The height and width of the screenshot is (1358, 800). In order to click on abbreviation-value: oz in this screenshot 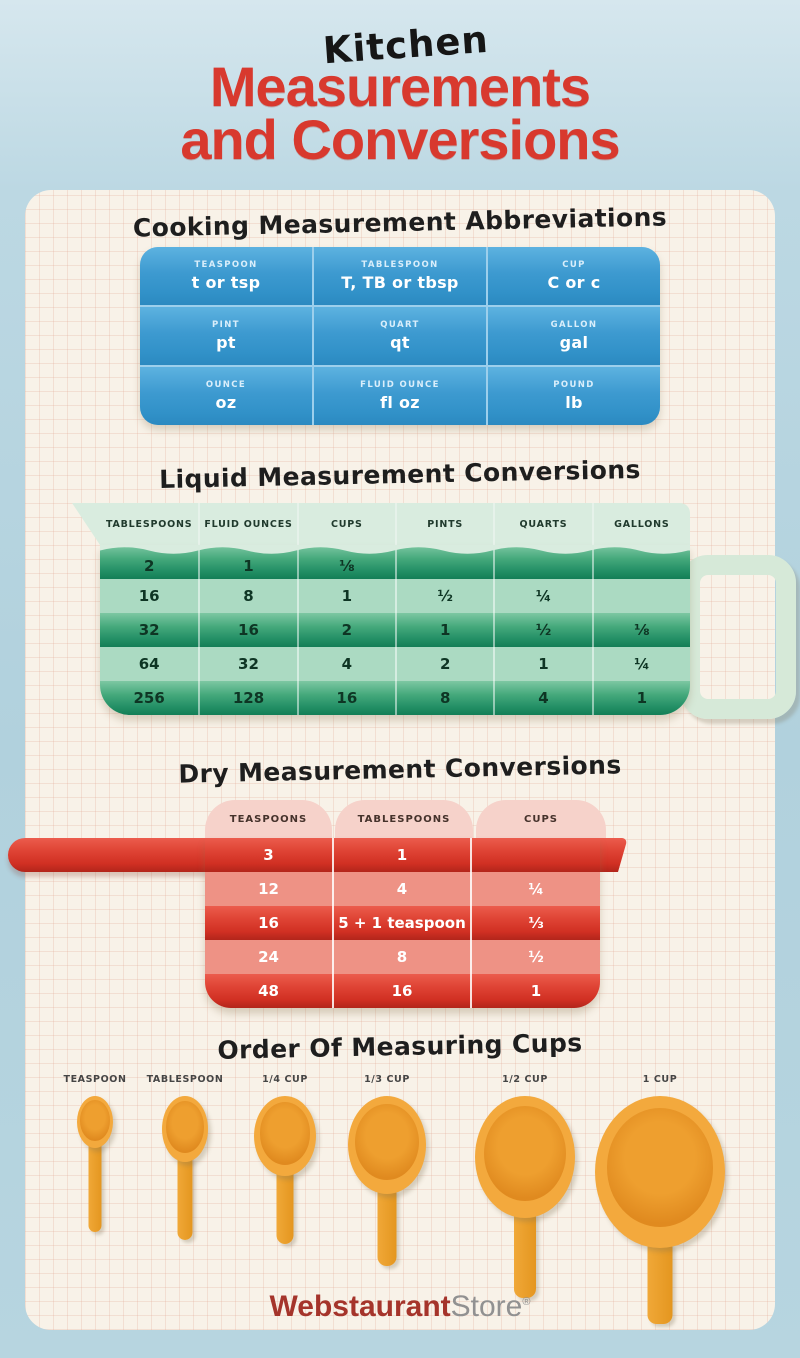, I will do `click(226, 402)`.